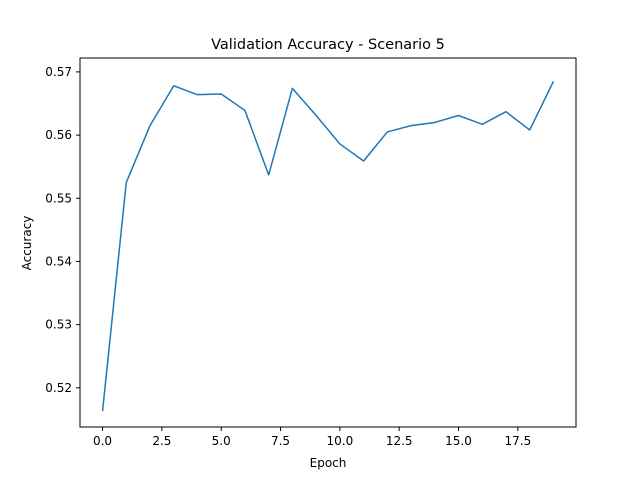  What do you see at coordinates (27, 243) in the screenshot?
I see `y-axis-label: Accuracy` at bounding box center [27, 243].